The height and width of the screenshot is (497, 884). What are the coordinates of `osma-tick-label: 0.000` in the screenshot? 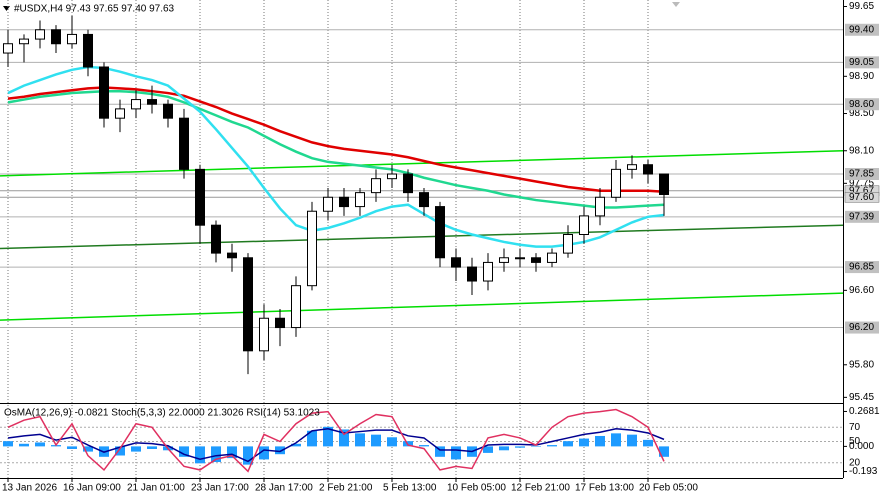 It's located at (861, 446).